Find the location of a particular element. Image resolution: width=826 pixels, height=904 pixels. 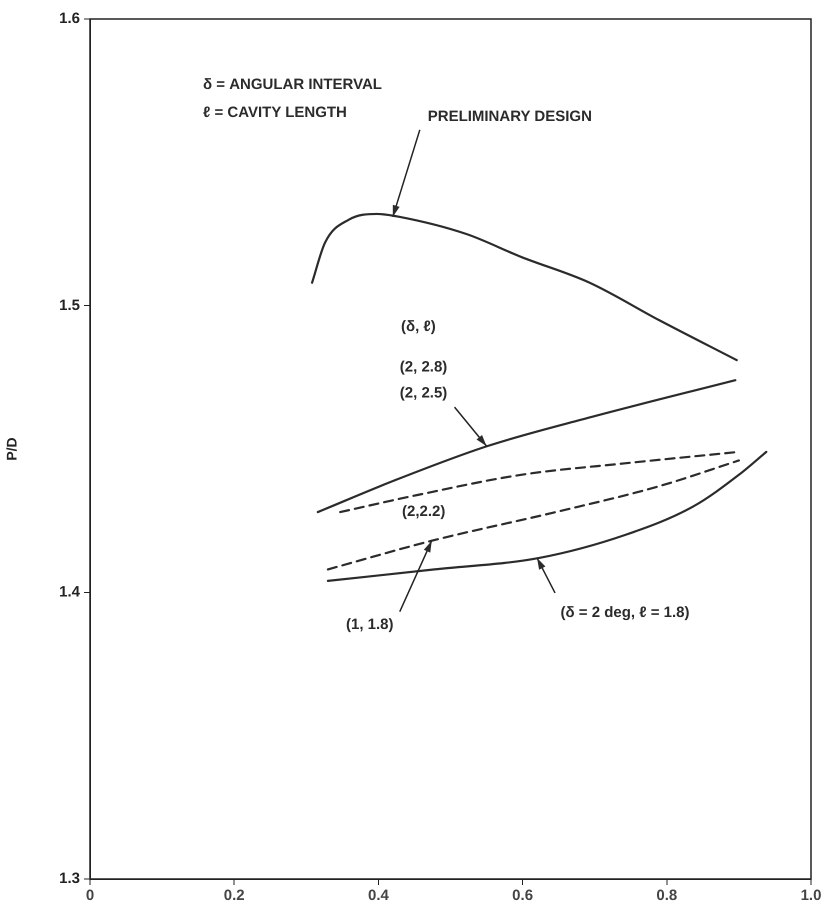

y-tick-label: 1.4 is located at coordinates (70, 591).